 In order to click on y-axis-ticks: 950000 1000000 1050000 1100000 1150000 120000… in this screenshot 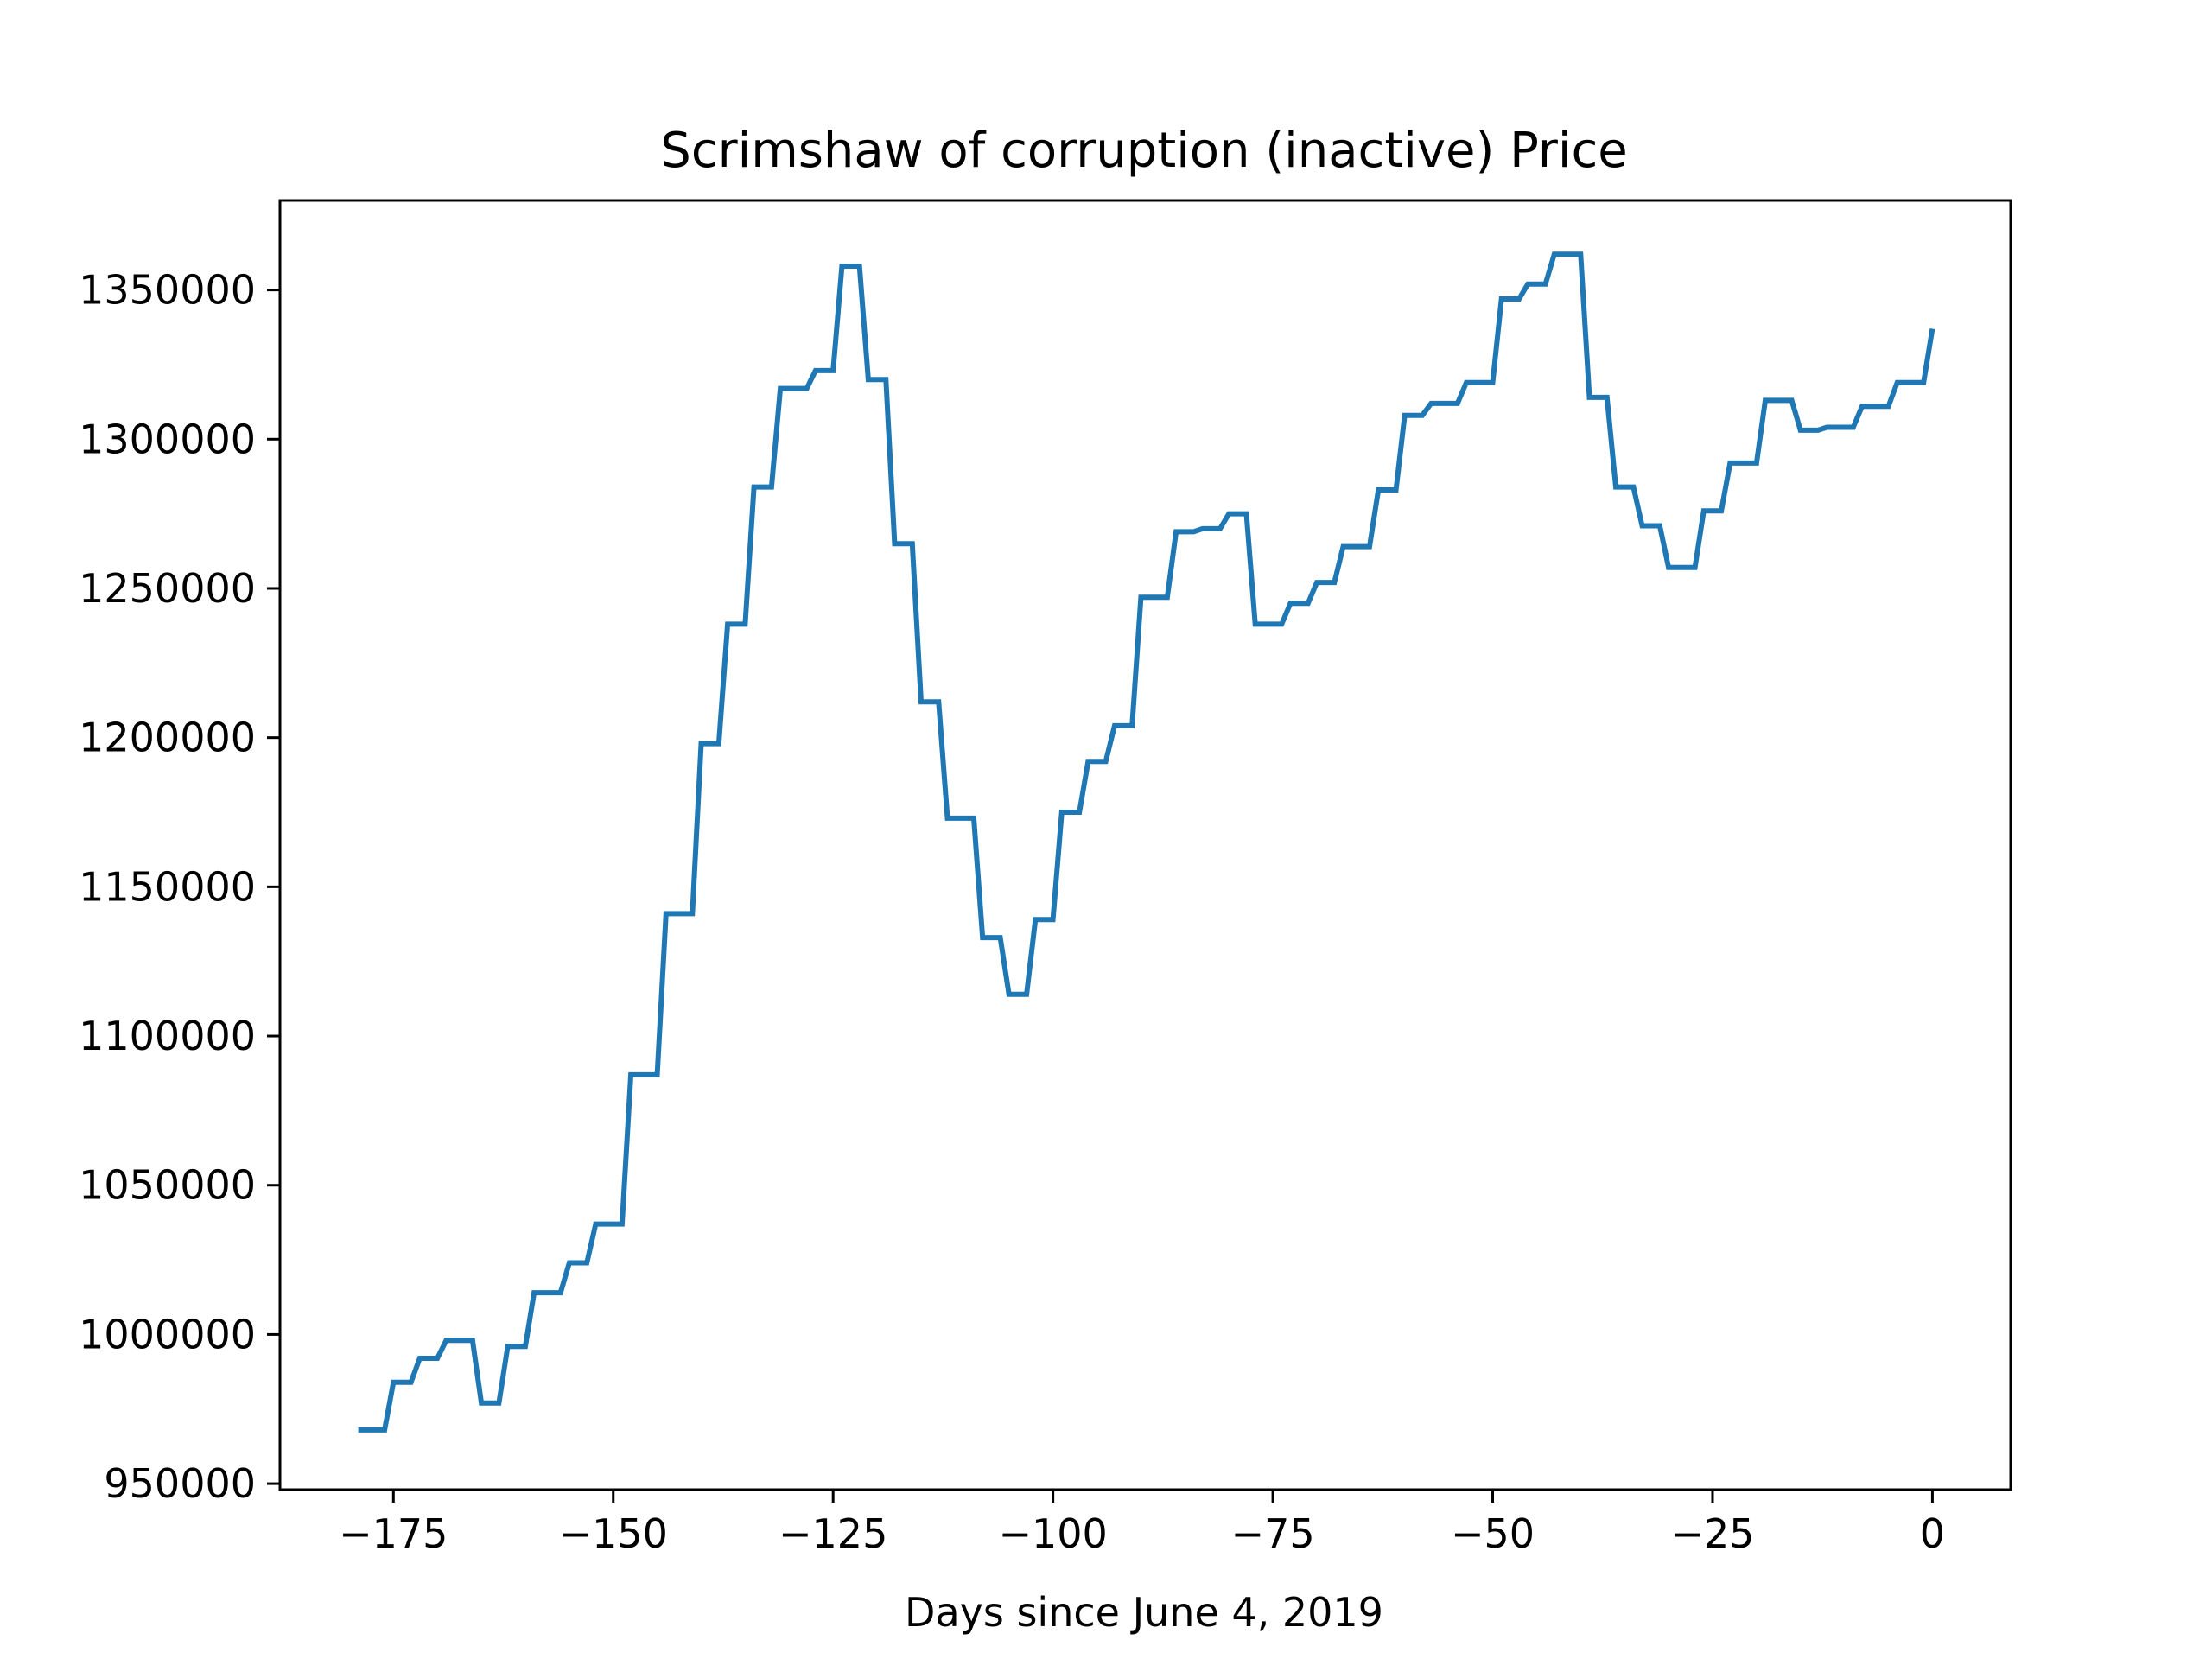, I will do `click(179, 887)`.